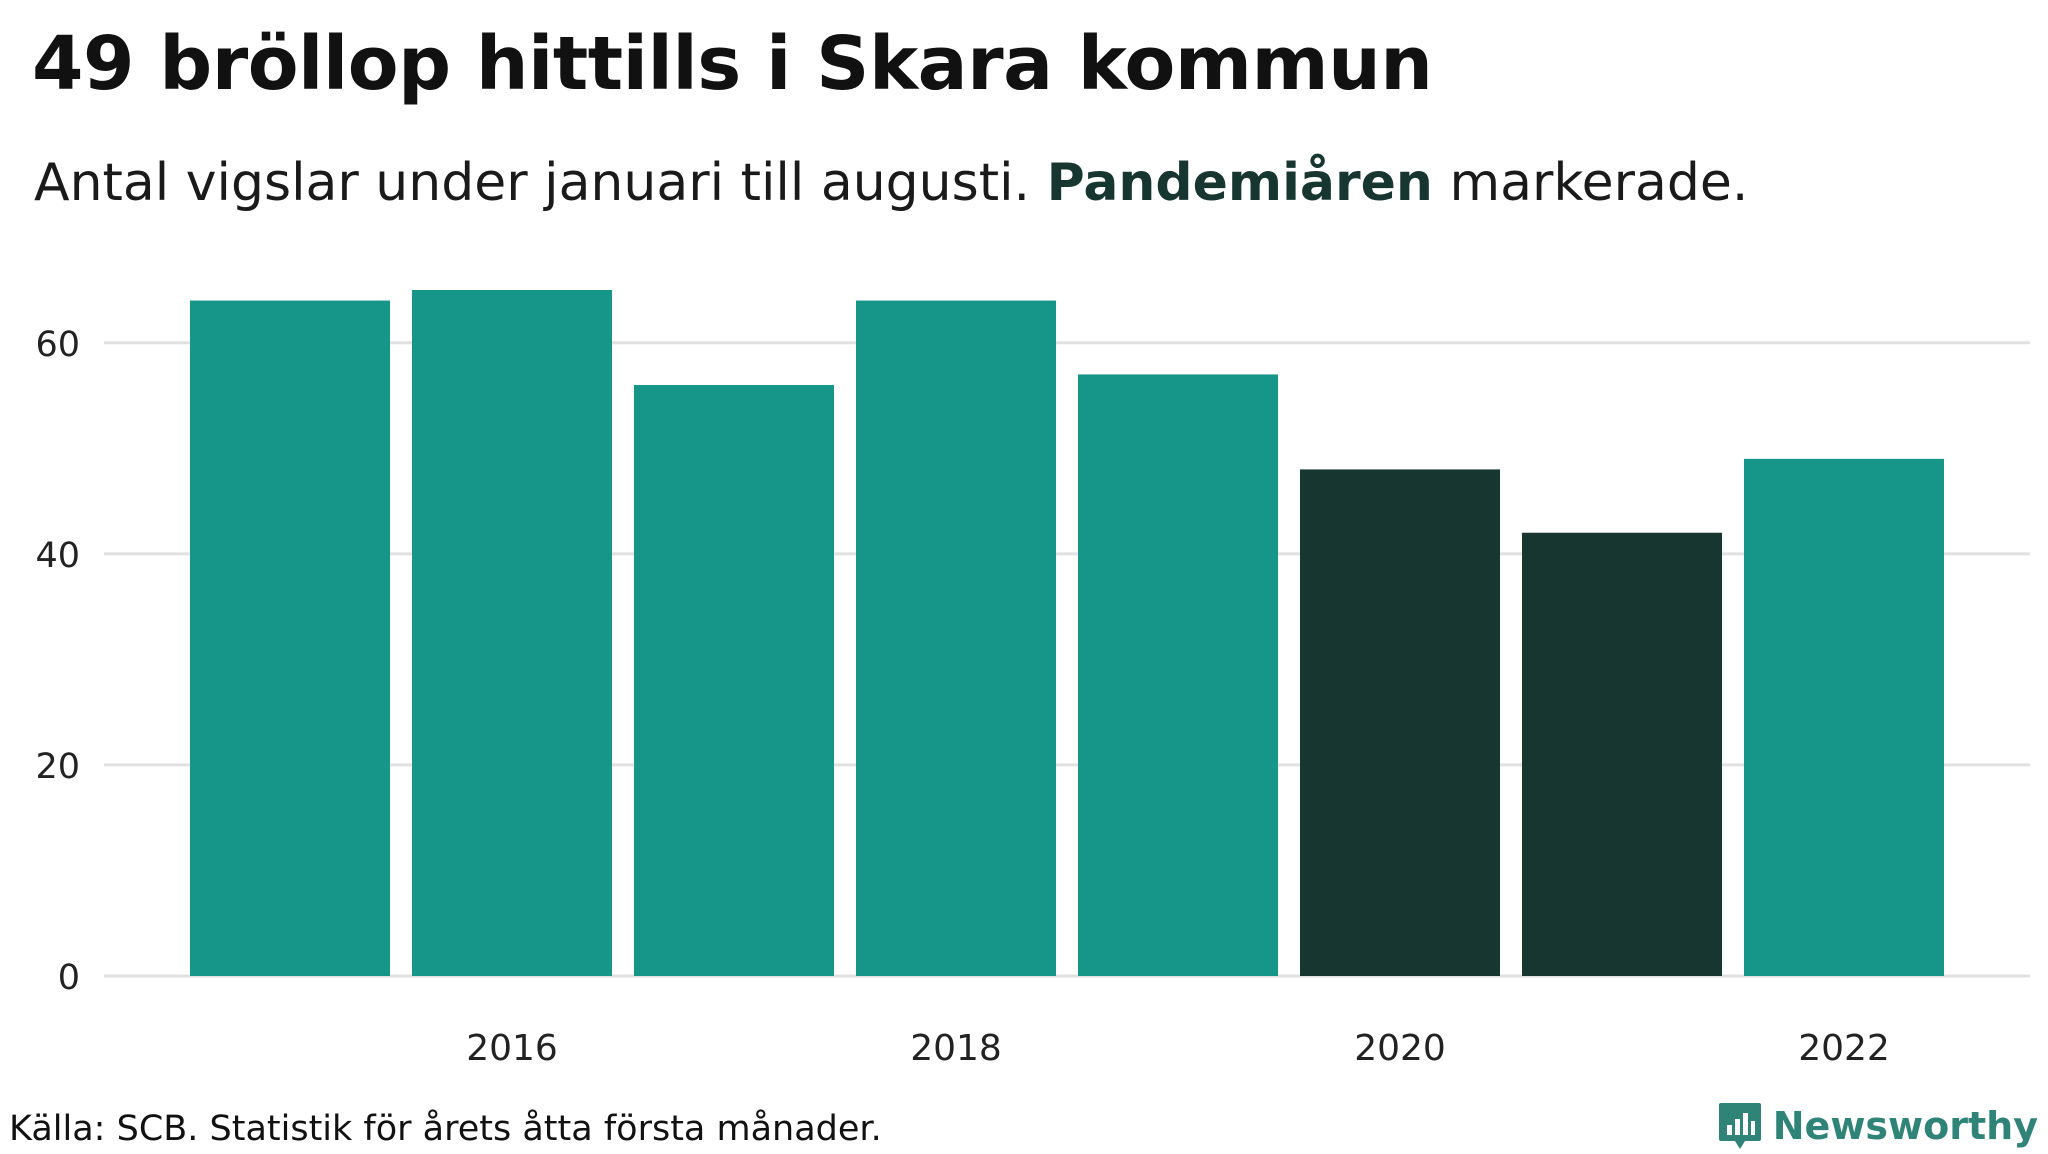 The width and height of the screenshot is (2048, 1154). What do you see at coordinates (57, 556) in the screenshot?
I see `y-tick-label: 40` at bounding box center [57, 556].